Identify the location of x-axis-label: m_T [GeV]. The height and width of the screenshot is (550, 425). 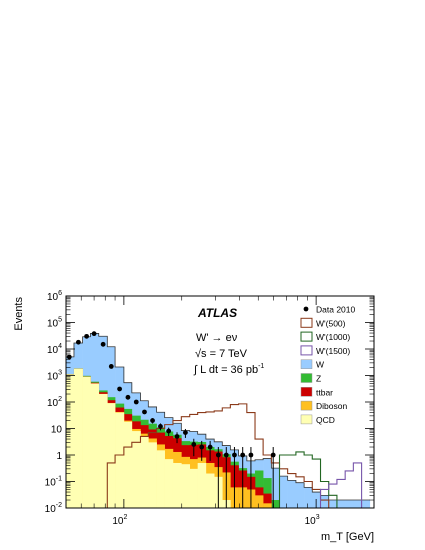
(347, 537).